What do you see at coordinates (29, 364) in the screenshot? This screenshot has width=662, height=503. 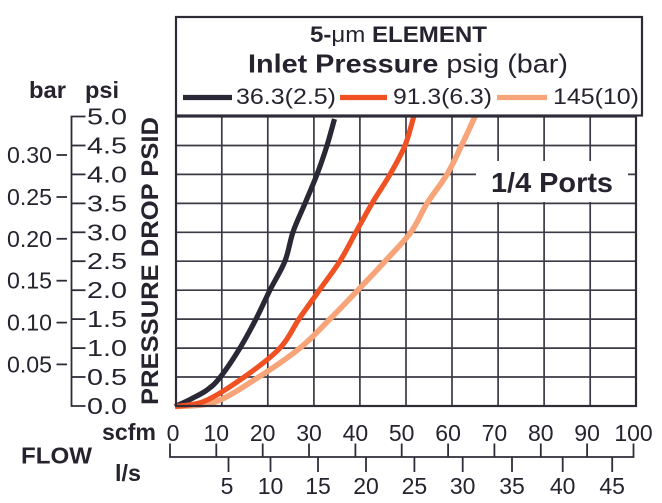 I see `svg-text: 0.05` at bounding box center [29, 364].